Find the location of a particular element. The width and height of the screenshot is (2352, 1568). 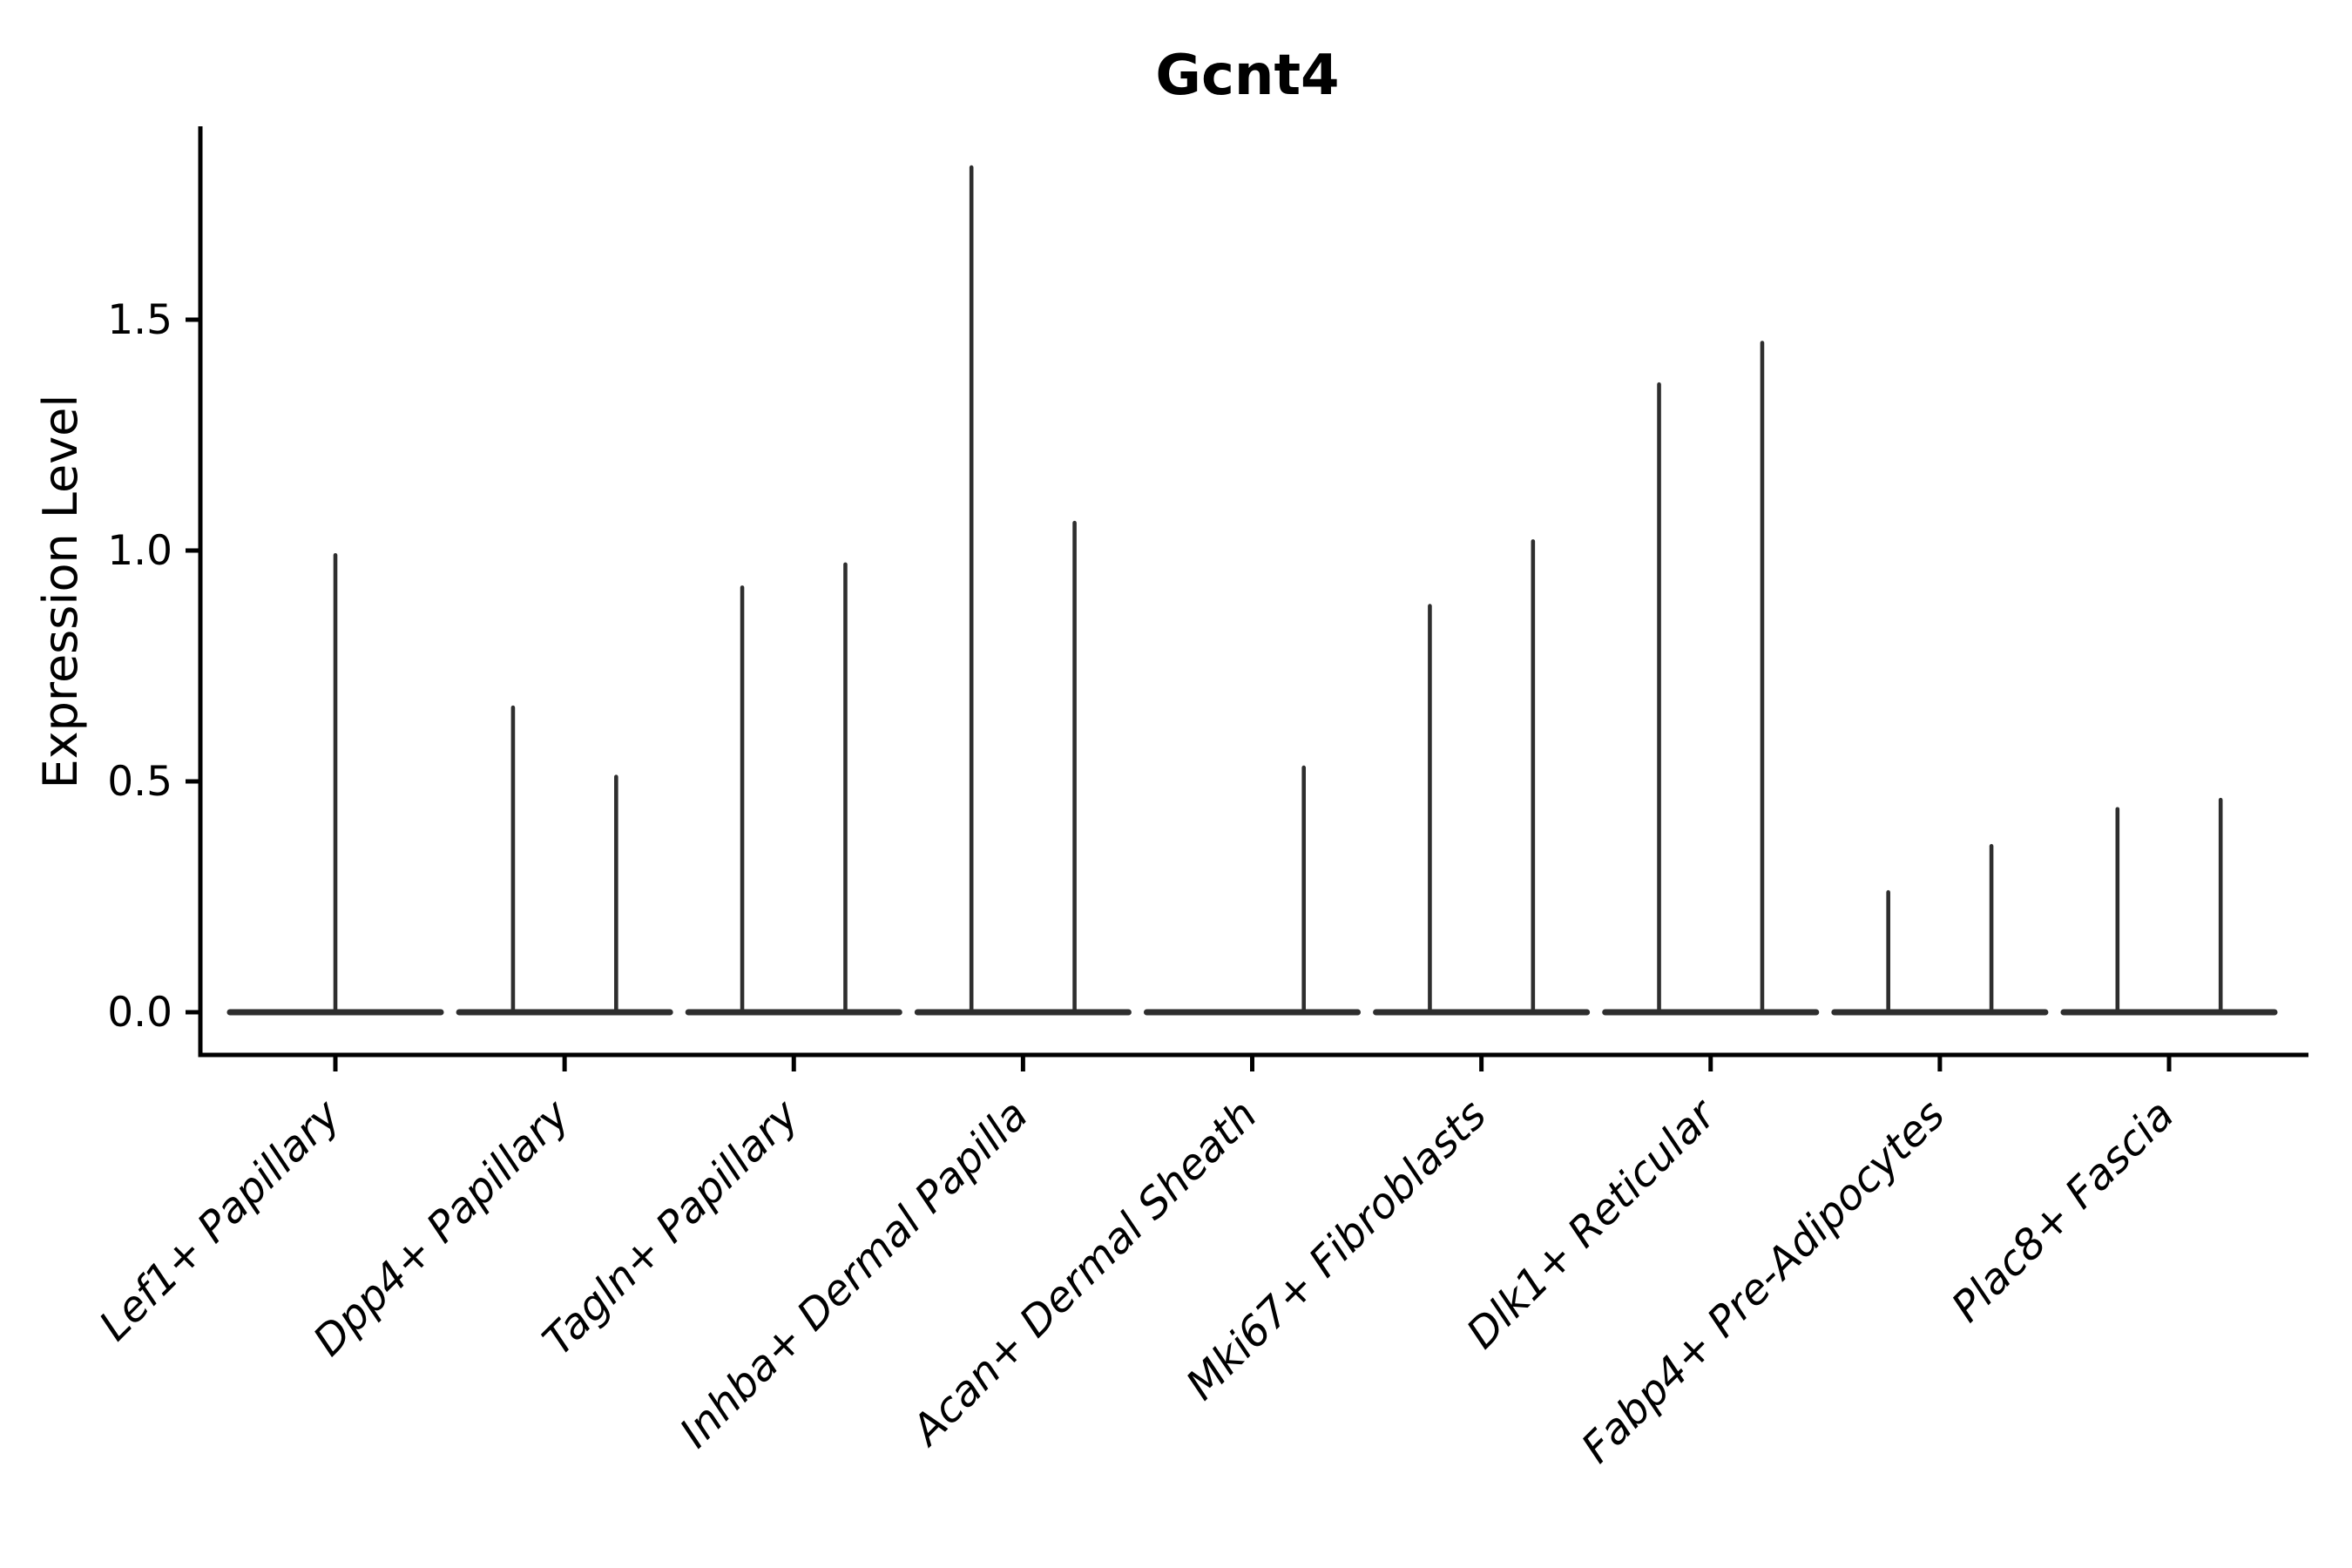

y-tick-label: 1.0 is located at coordinates (139, 551).